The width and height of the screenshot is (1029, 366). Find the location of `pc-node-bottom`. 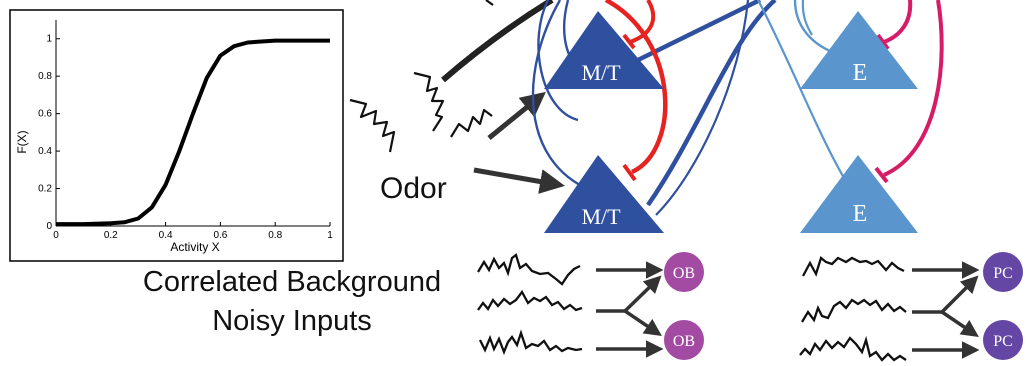

pc-node-bottom is located at coordinates (1003, 340).